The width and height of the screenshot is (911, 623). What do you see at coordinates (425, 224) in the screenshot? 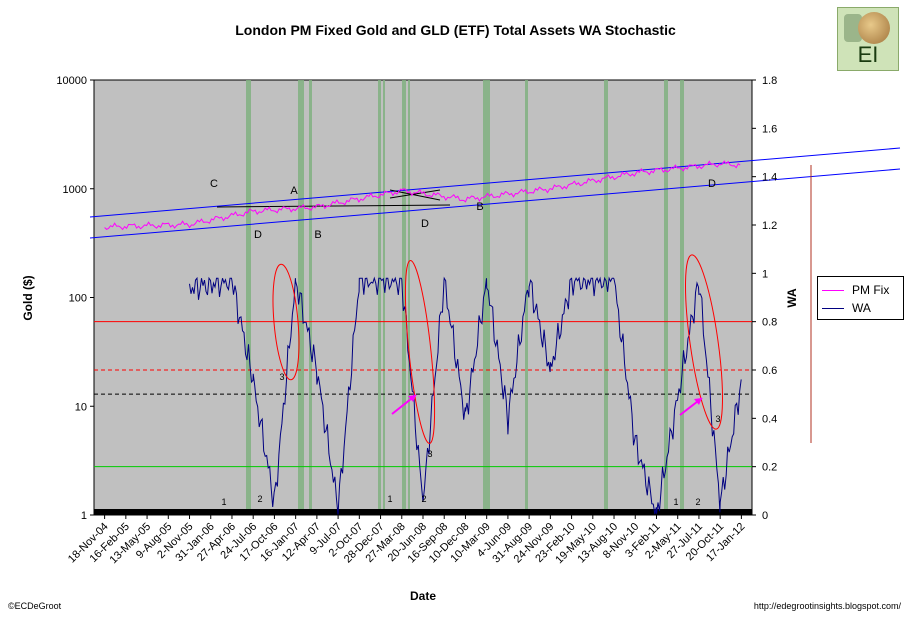
I see `annotation-4: D` at bounding box center [425, 224].